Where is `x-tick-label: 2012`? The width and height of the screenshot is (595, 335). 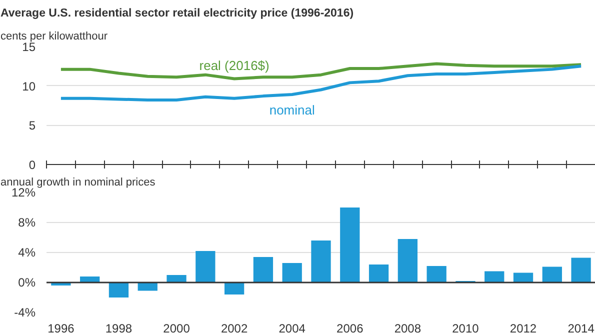
x-tick-label: 2012 is located at coordinates (523, 328).